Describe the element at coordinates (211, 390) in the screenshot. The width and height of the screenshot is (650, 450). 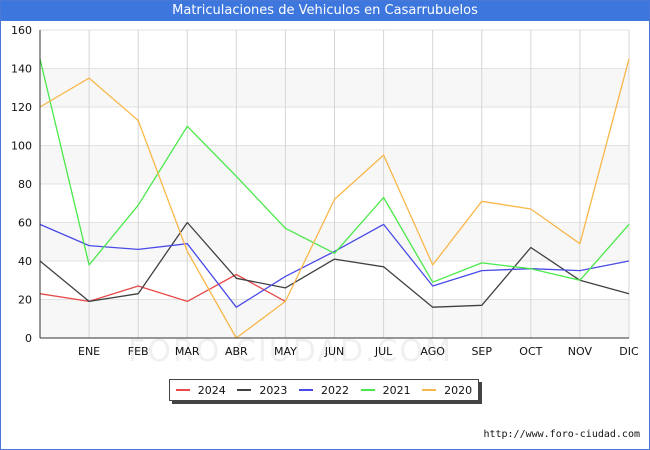
I see `legend-label: 2024` at that location.